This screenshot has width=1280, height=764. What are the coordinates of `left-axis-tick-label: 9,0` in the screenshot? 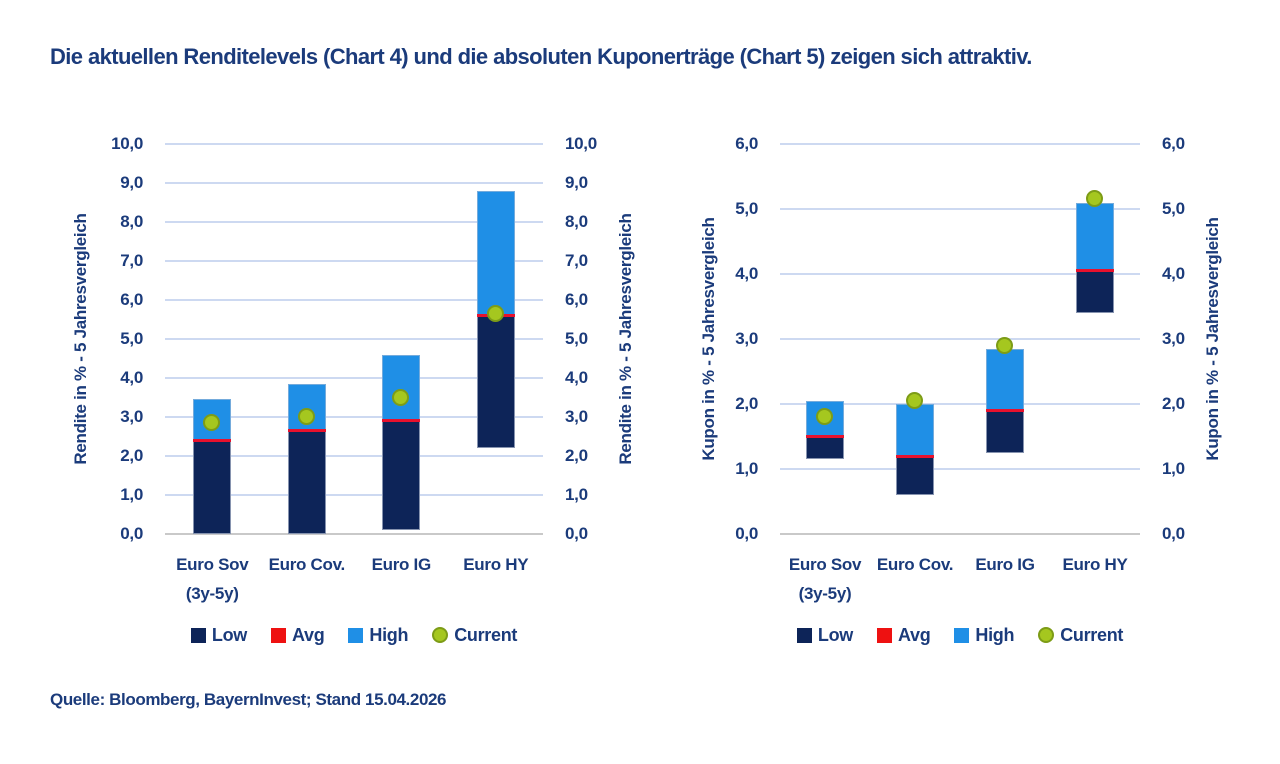 It's located at (131, 182).